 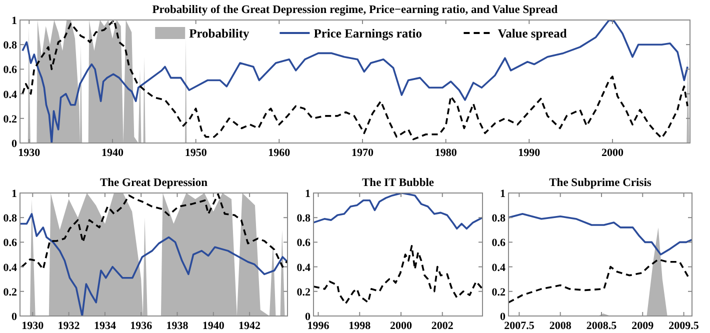 What do you see at coordinates (105, 326) in the screenshot?
I see `x-tick-label: 1934` at bounding box center [105, 326].